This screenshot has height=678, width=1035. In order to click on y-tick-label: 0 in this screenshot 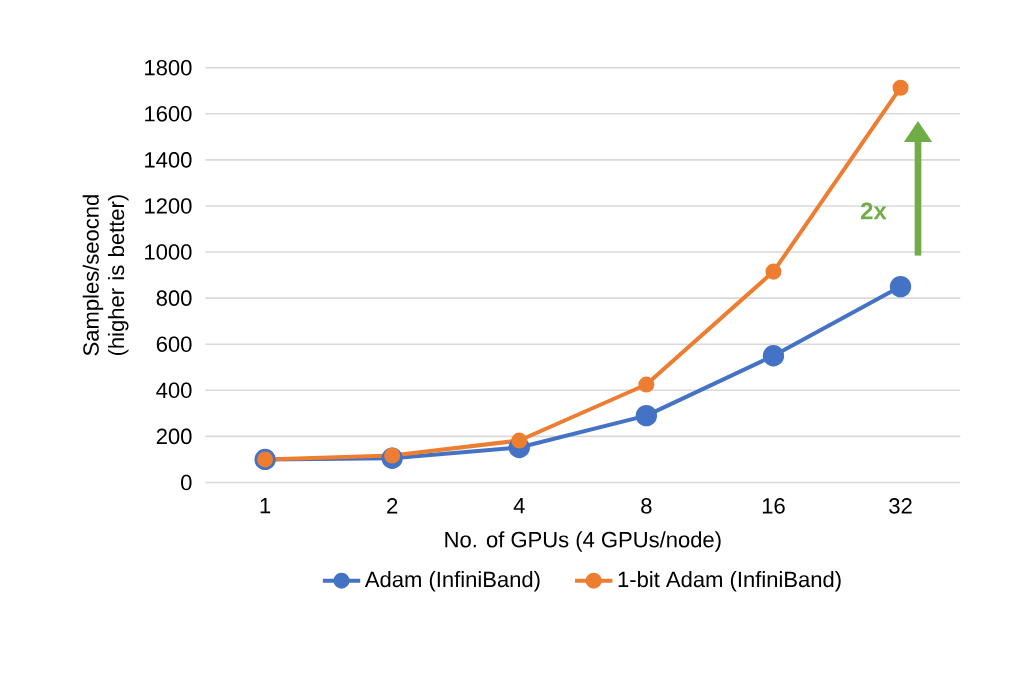, I will do `click(186, 482)`.